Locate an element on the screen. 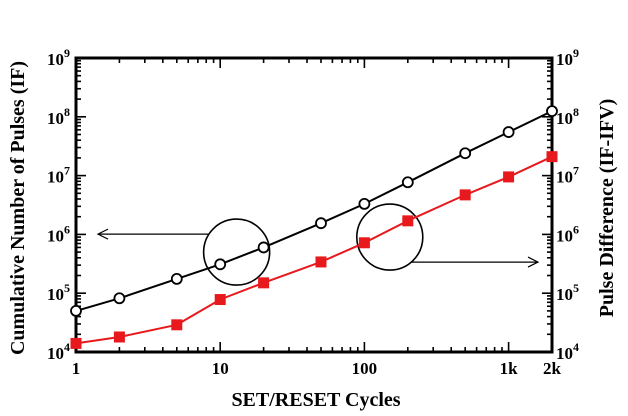 This screenshot has width=628, height=416. y-tick-label-left: 10⁹ is located at coordinates (58, 57).